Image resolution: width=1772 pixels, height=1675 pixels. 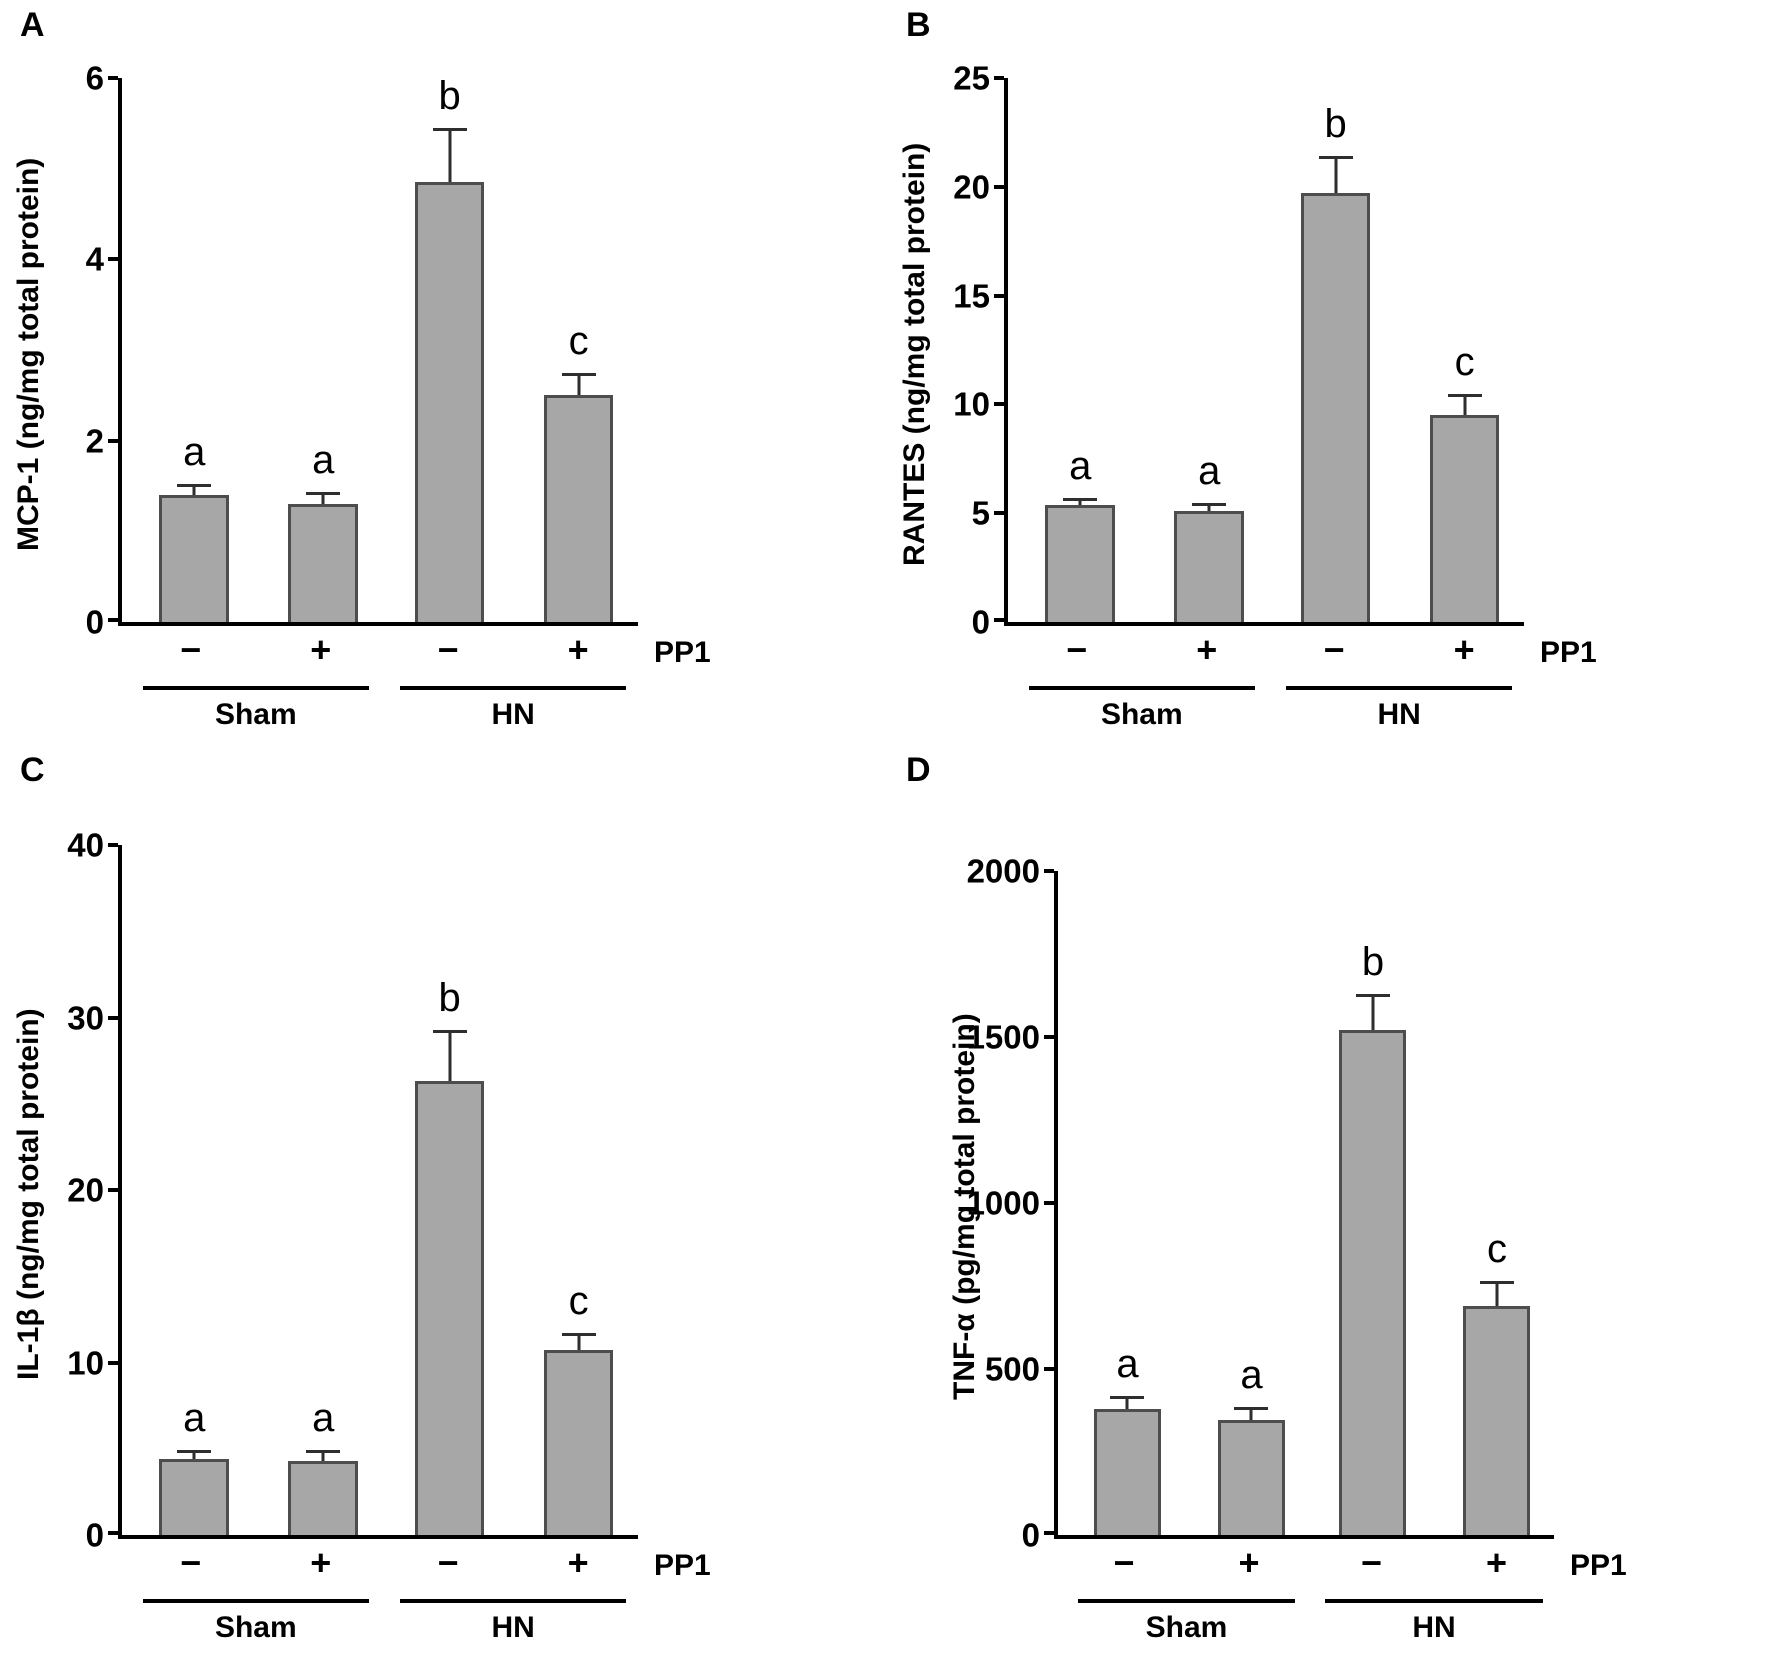 What do you see at coordinates (1260, 1203) in the screenshot?
I see `plot-area: 0 500 1000 1500 2000 a a b c` at bounding box center [1260, 1203].